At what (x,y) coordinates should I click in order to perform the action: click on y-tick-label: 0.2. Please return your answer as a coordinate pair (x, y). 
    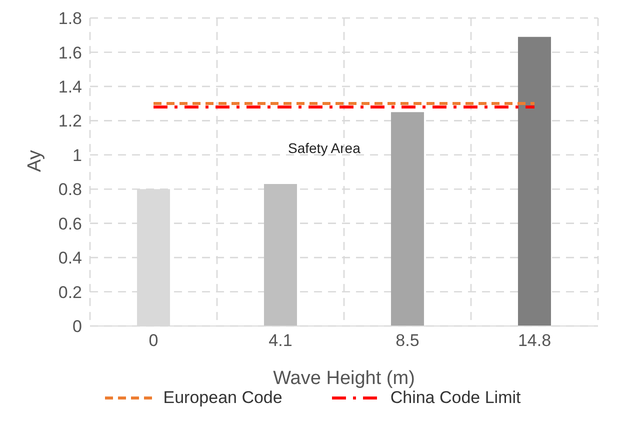
    Looking at the image, I should click on (70, 292).